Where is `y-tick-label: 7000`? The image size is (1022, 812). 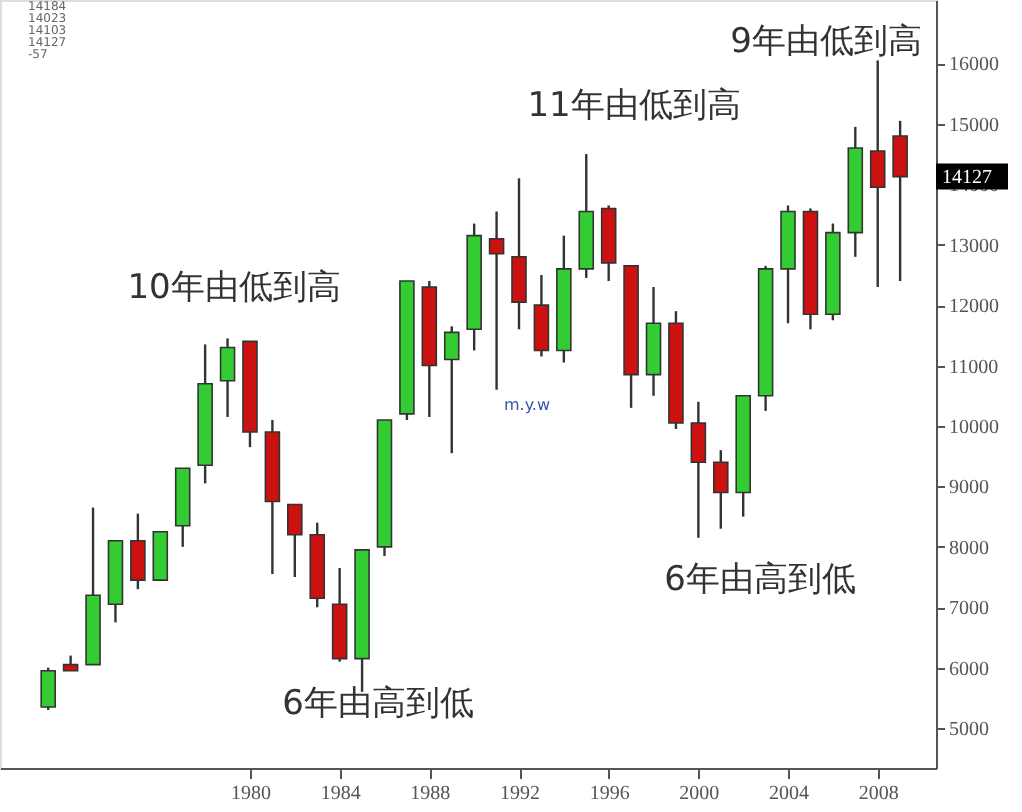 y-tick-label: 7000 is located at coordinates (969, 609).